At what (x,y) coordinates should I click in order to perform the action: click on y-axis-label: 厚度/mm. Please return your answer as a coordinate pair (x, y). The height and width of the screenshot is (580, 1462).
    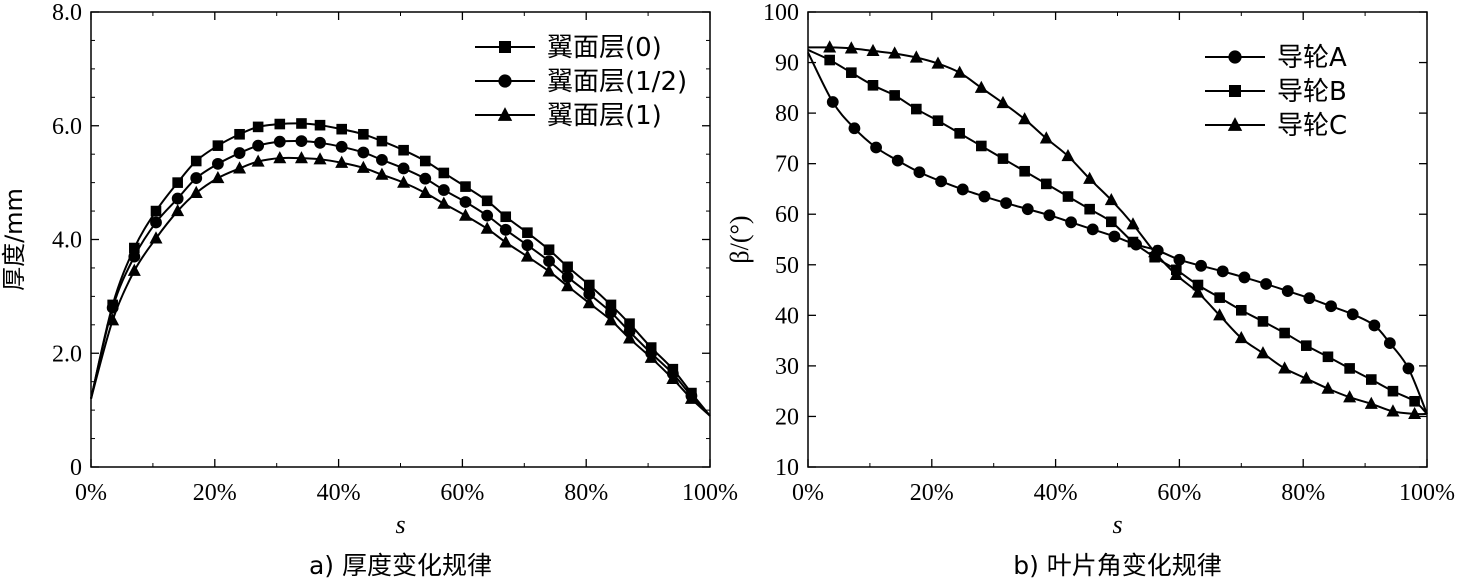
    Looking at the image, I should click on (14, 239).